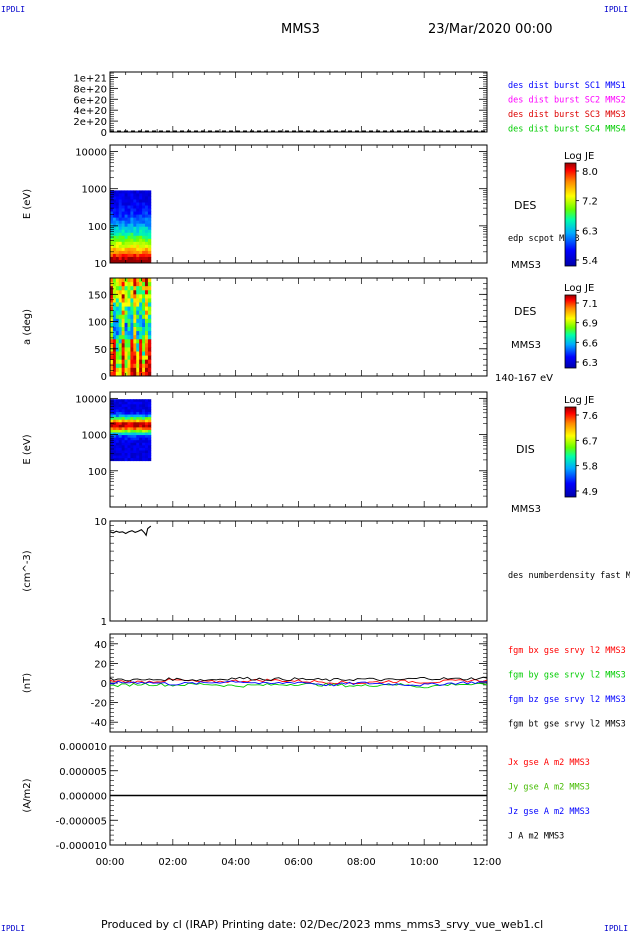 This screenshot has width=630, height=934. Describe the element at coordinates (536, 837) in the screenshot. I see `legend-entry-current-3: J A m2 MMS3` at that location.